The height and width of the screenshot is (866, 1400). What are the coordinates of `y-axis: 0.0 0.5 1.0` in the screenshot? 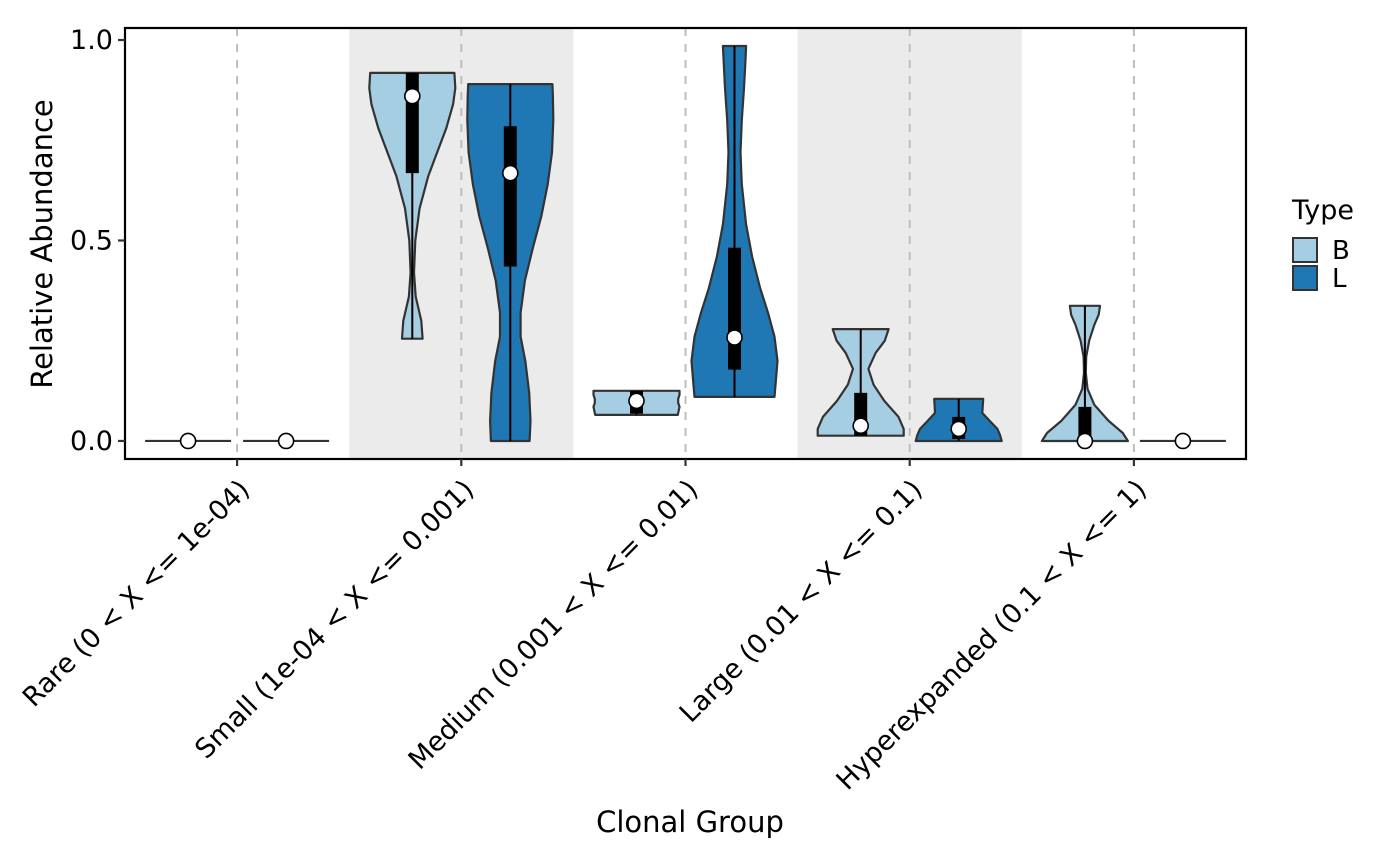 It's located at (97, 241).